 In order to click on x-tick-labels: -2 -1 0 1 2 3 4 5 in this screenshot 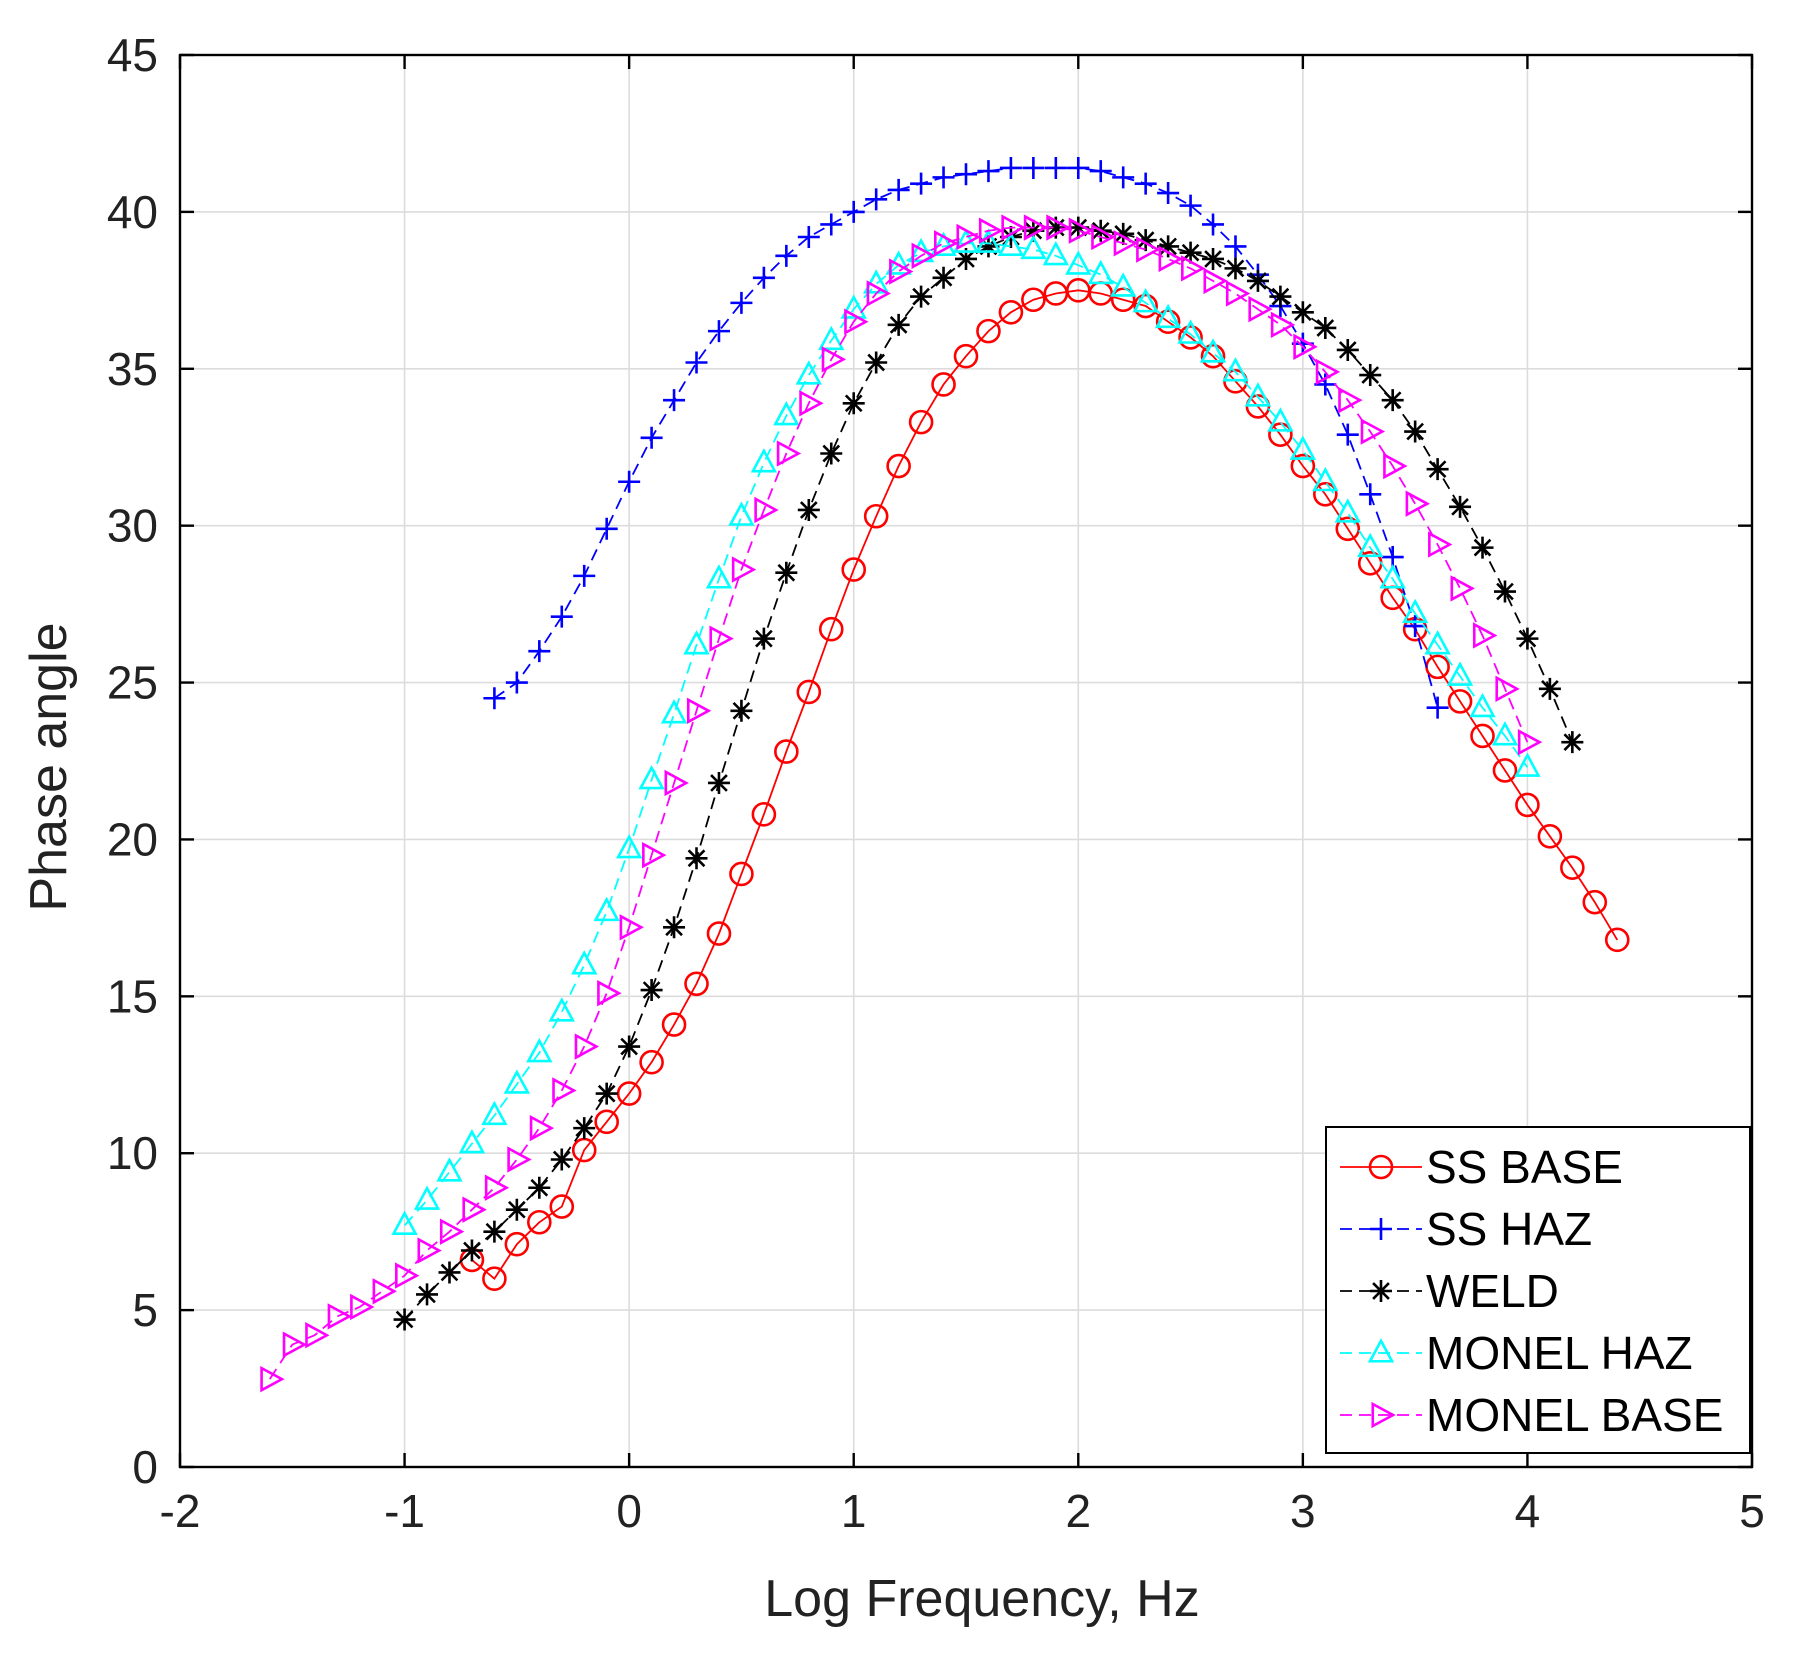, I will do `click(962, 1511)`.